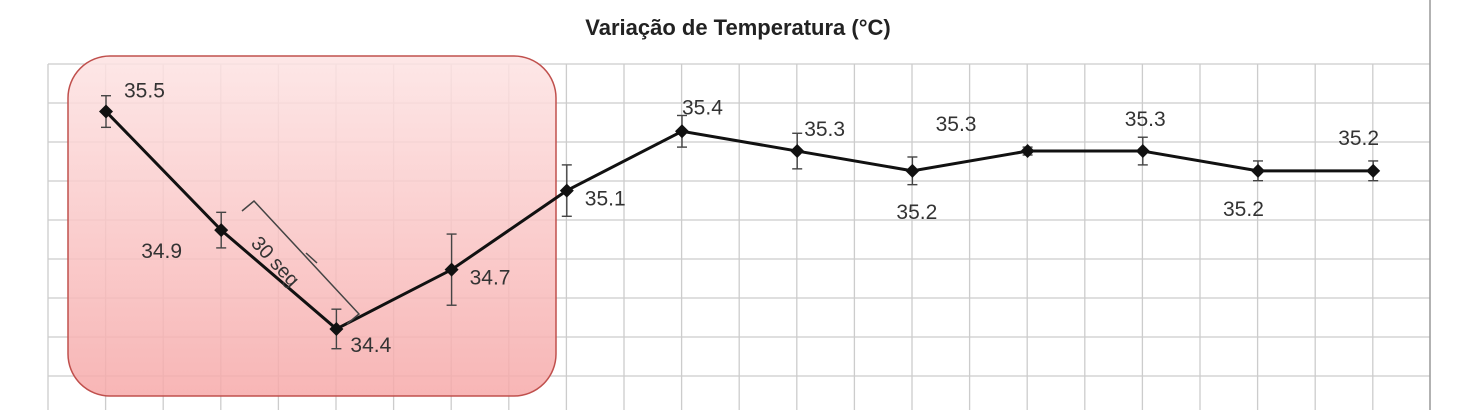 Image resolution: width=1468 pixels, height=410 pixels. Describe the element at coordinates (605, 199) in the screenshot. I see `data-label: 35.1` at that location.